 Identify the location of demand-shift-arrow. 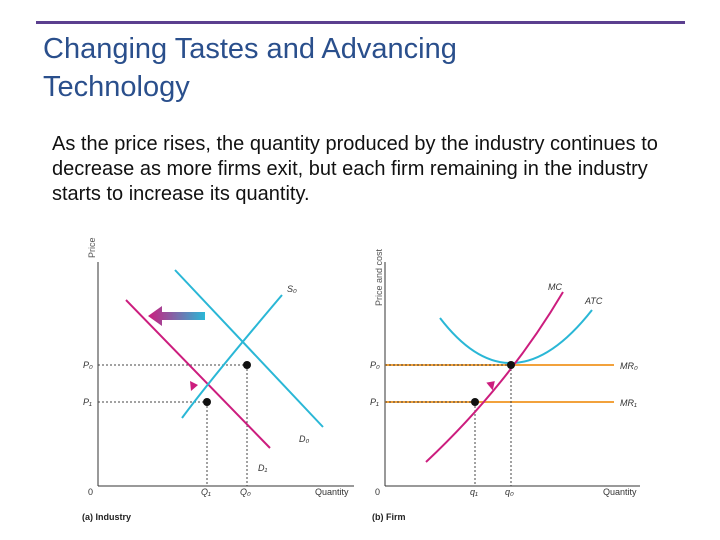
(176, 316).